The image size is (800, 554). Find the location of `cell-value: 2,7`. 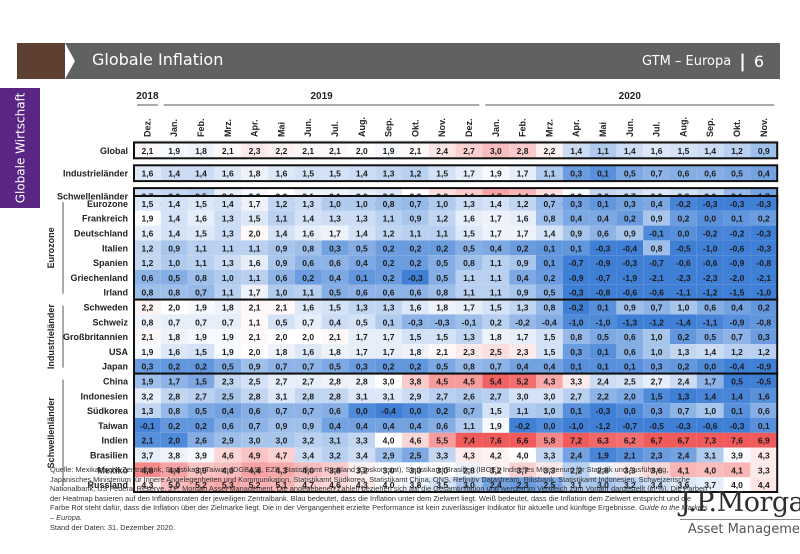

cell-value: 2,7 is located at coordinates (576, 396).